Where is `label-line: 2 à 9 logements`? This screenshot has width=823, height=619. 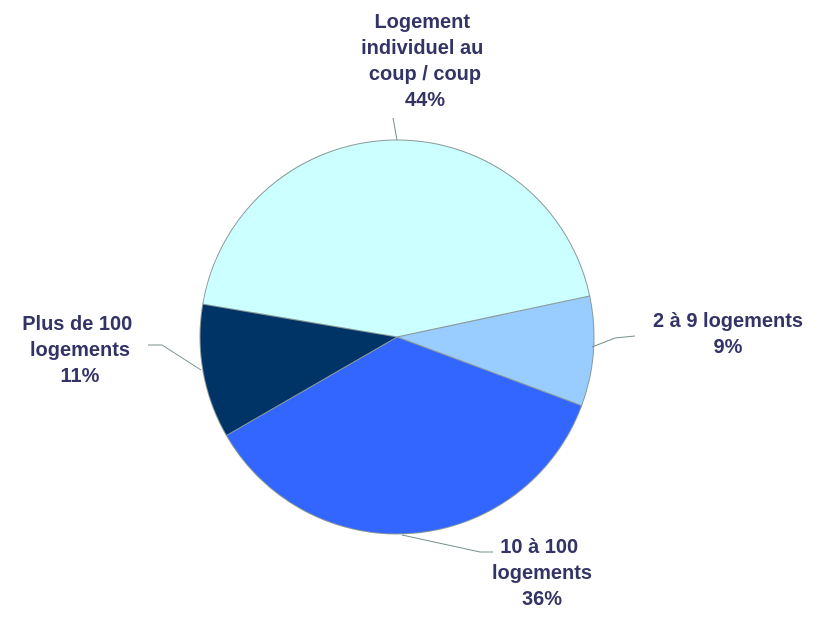 label-line: 2 à 9 logements is located at coordinates (728, 321).